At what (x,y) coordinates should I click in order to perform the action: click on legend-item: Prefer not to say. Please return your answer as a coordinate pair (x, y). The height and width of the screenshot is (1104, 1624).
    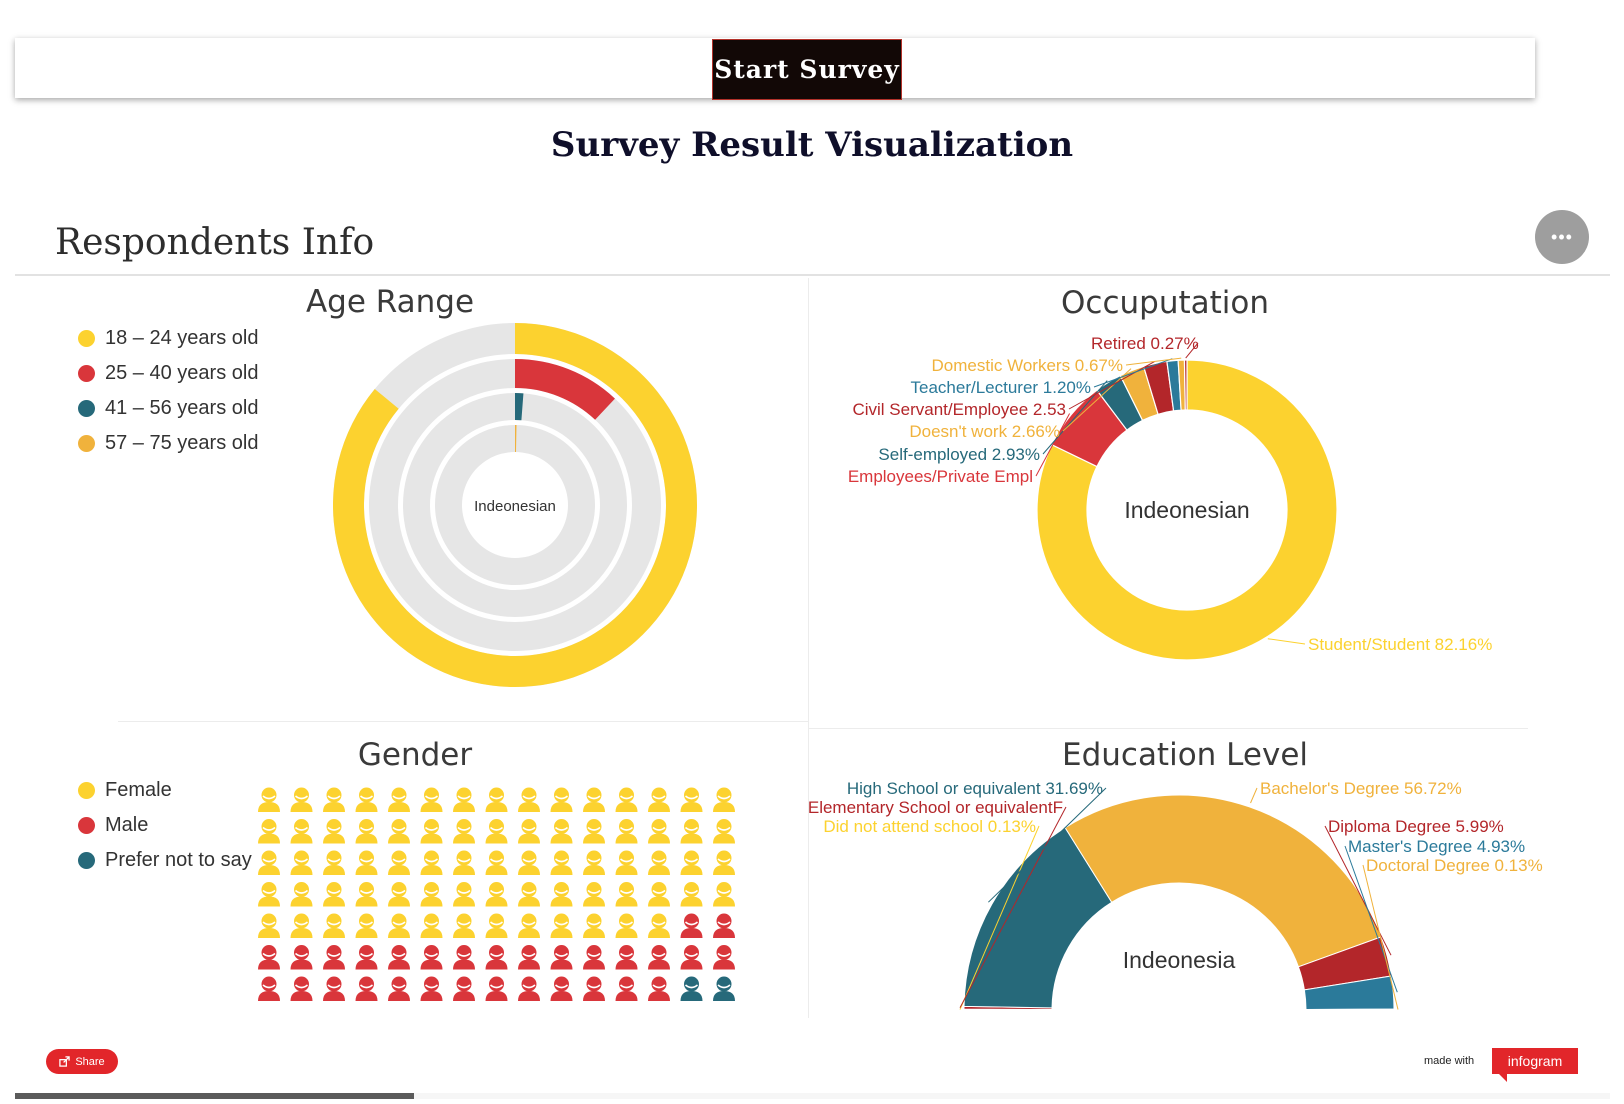
    Looking at the image, I should click on (165, 860).